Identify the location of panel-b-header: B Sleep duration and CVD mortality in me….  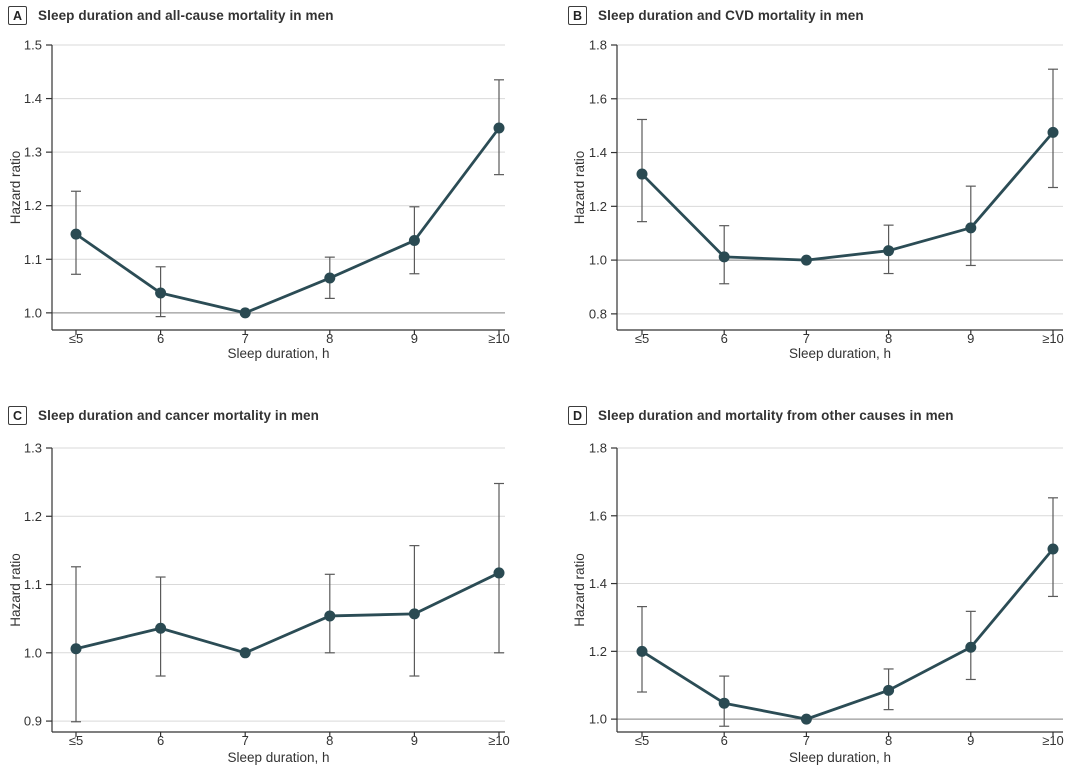
(716, 15).